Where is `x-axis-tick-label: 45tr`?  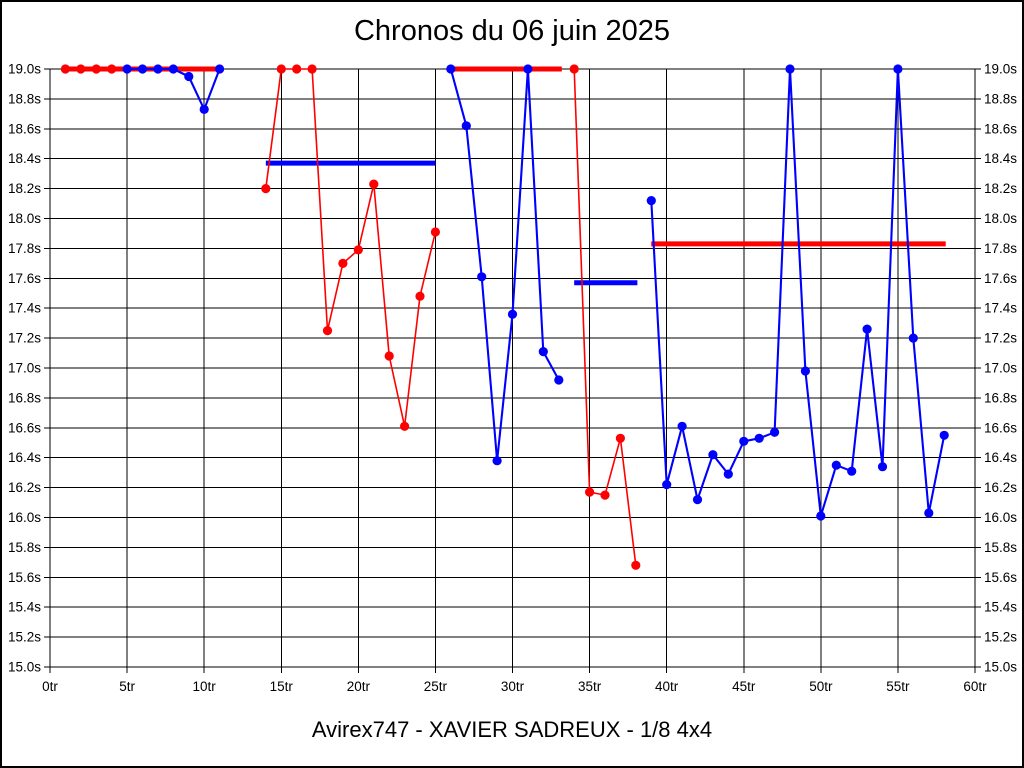 x-axis-tick-label: 45tr is located at coordinates (744, 686).